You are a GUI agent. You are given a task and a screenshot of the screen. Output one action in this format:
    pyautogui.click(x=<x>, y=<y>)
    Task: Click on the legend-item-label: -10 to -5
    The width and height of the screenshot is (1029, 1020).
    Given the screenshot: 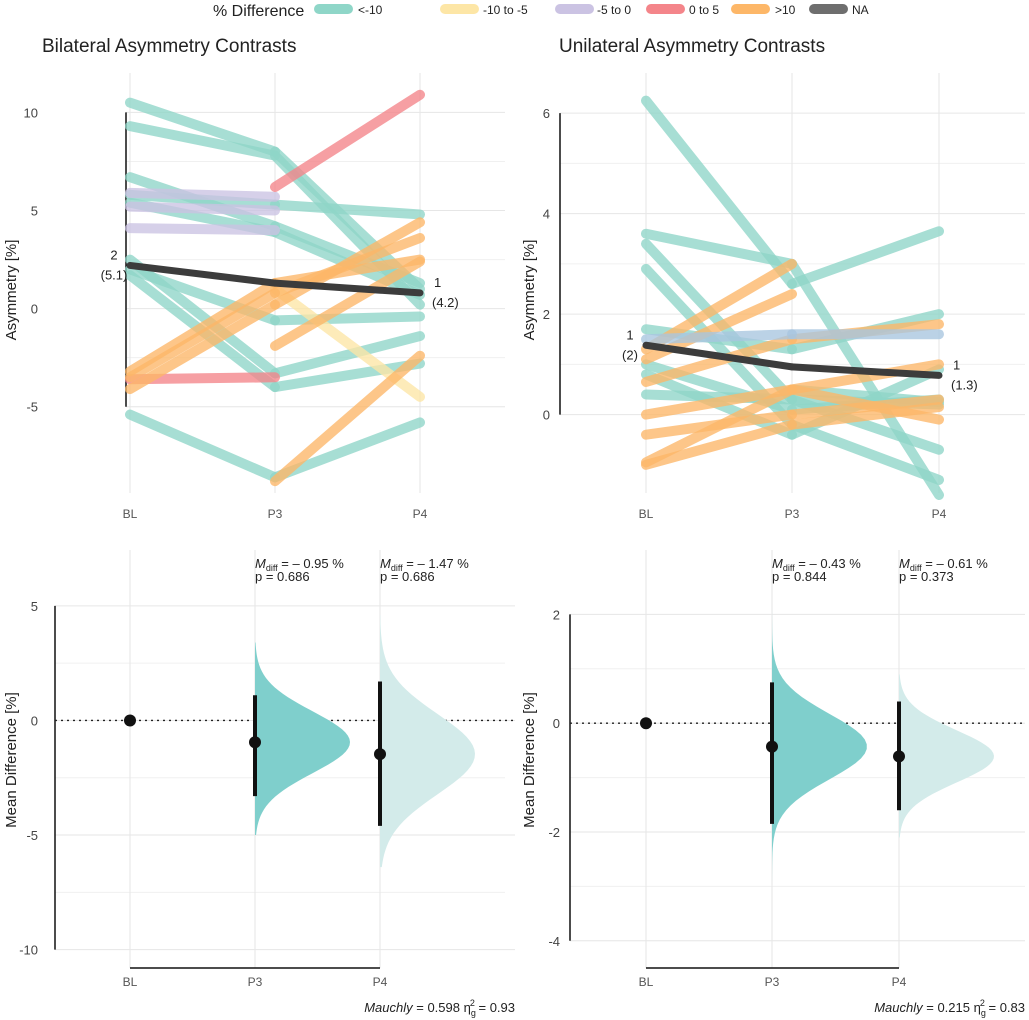 What is the action you would take?
    pyautogui.click(x=505, y=10)
    